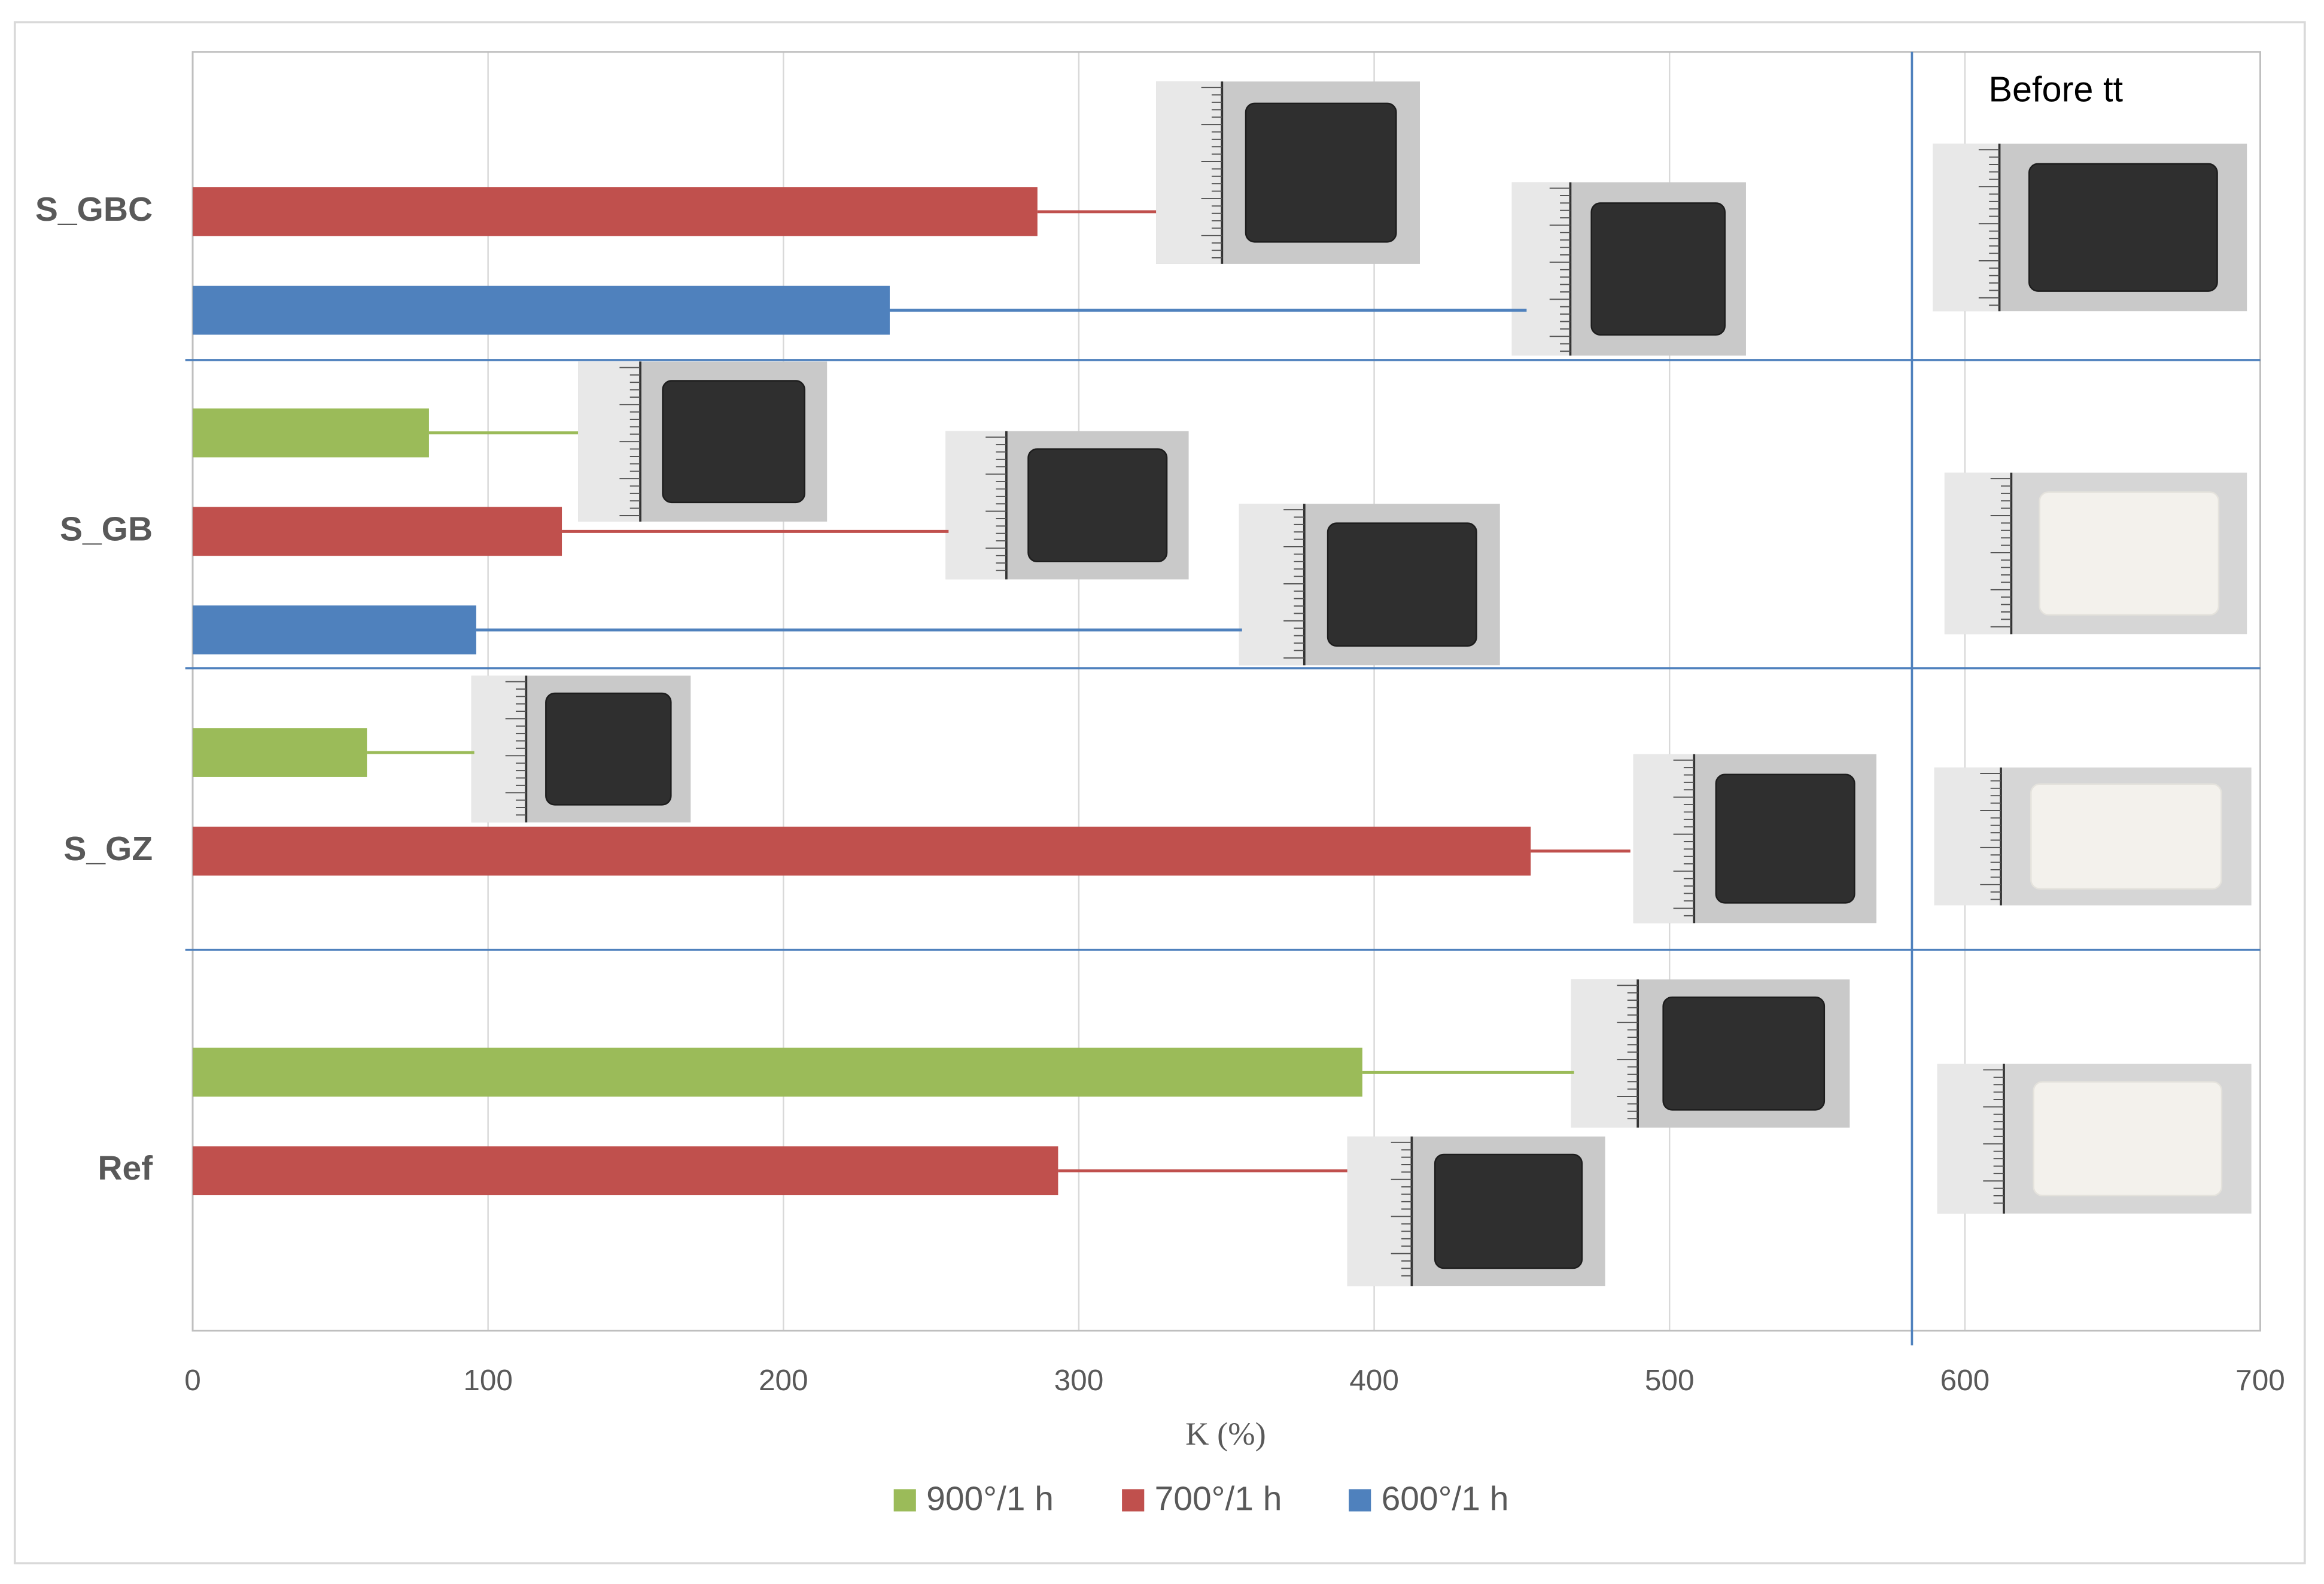 Image resolution: width=2324 pixels, height=1584 pixels. Describe the element at coordinates (990, 1499) in the screenshot. I see `legend-label: 900°/1 h` at that location.